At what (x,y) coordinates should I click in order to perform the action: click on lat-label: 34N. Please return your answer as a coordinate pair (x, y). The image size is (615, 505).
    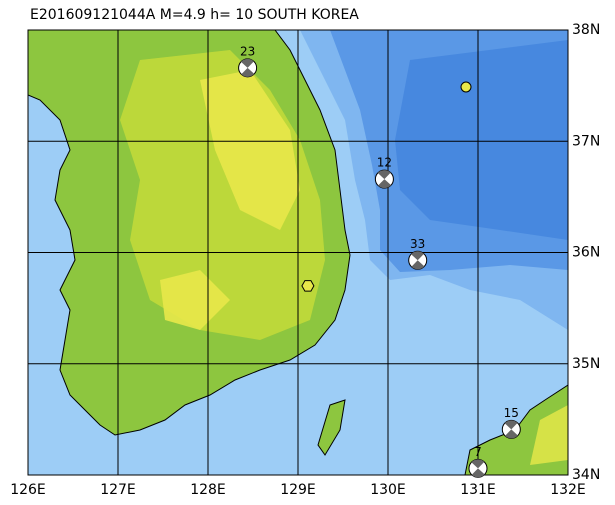
    Looking at the image, I should click on (586, 475).